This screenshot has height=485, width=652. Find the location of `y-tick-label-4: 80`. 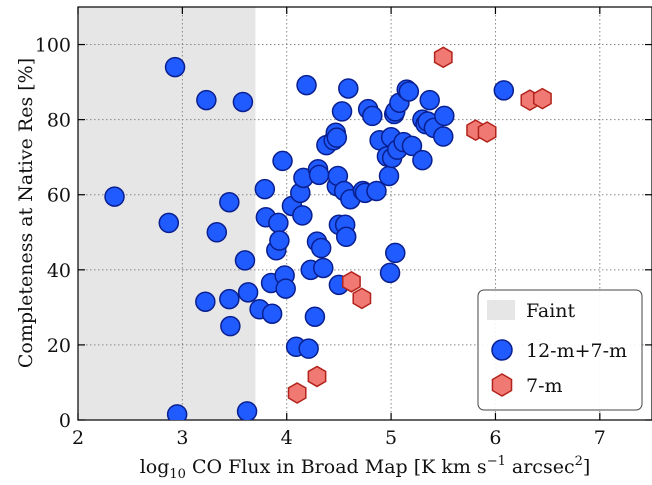

y-tick-label-4: 80 is located at coordinates (59, 121).